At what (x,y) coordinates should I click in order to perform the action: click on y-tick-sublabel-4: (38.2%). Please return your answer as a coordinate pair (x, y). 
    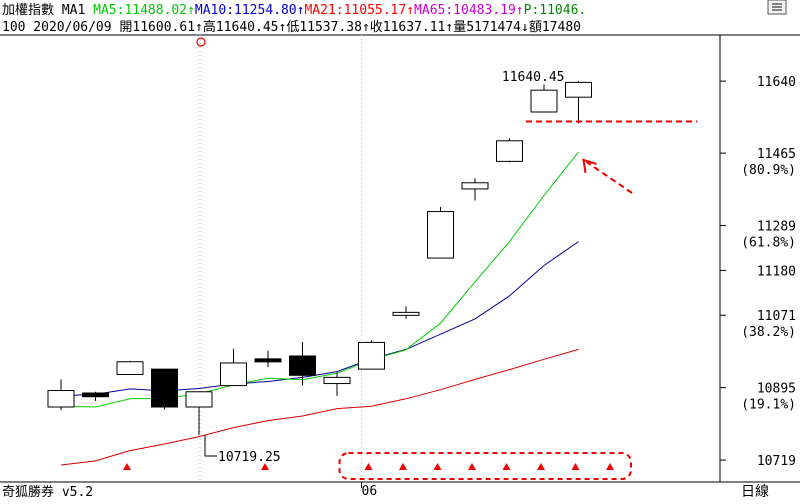
    Looking at the image, I should click on (768, 332).